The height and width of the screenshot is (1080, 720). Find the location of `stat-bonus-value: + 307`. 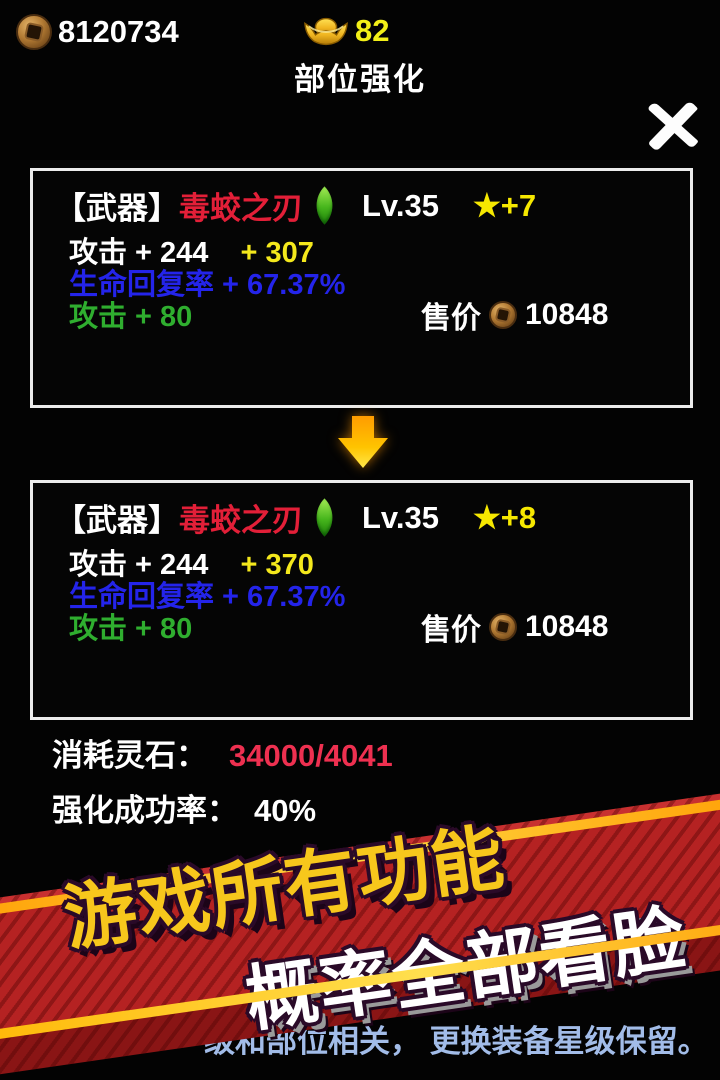

stat-bonus-value: + 307 is located at coordinates (277, 253).